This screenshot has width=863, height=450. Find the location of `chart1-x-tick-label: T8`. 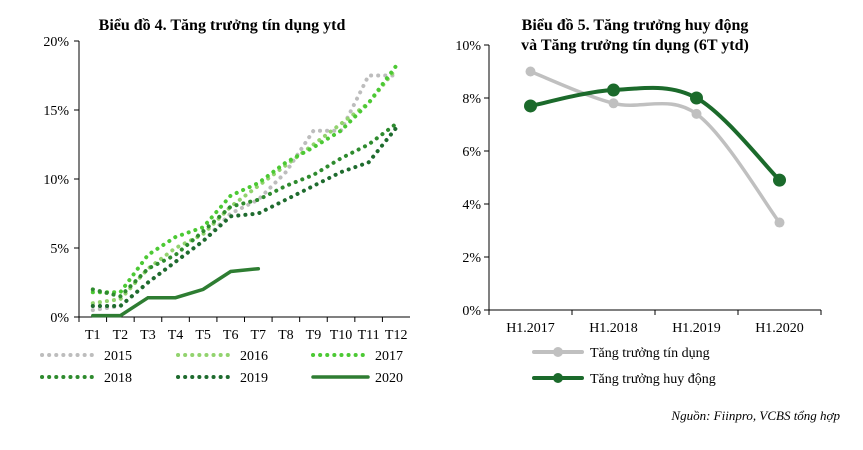

chart1-x-tick-label: T8 is located at coordinates (286, 335).